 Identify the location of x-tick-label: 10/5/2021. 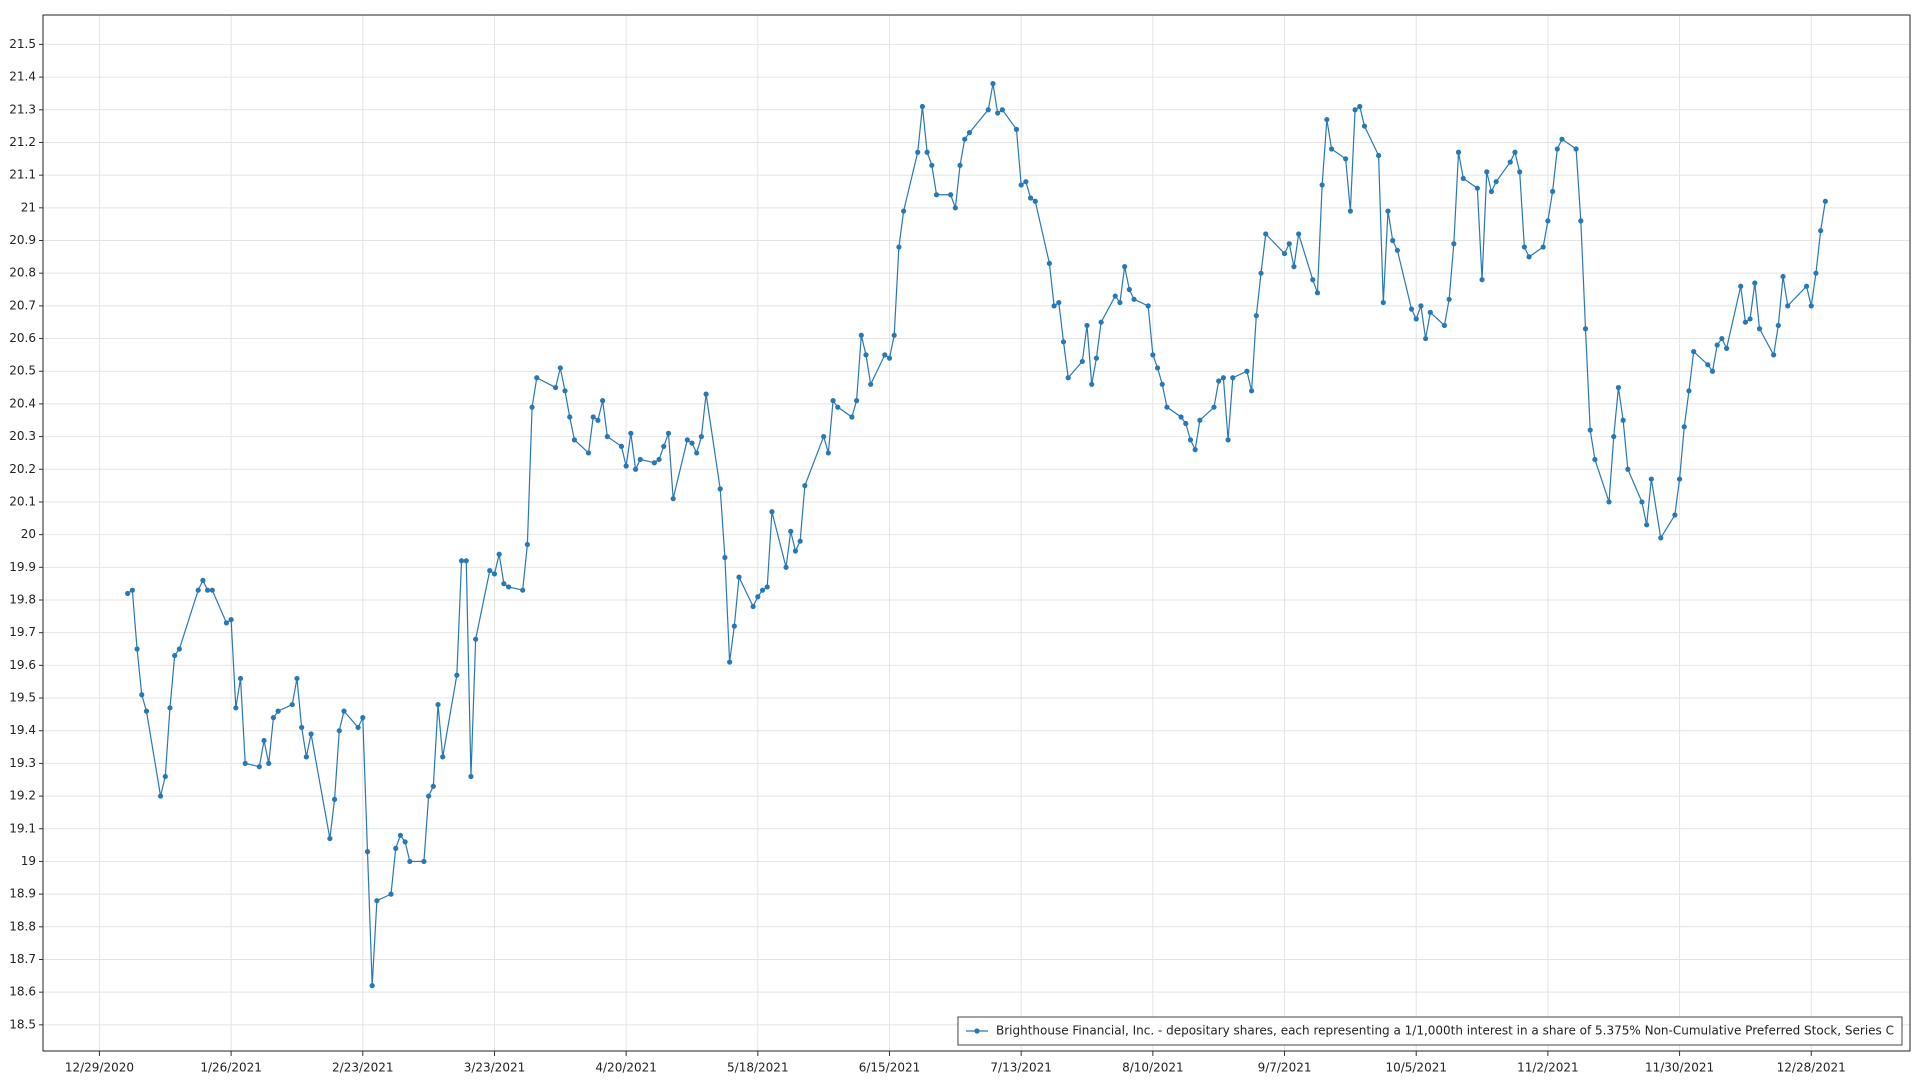
(1416, 1068).